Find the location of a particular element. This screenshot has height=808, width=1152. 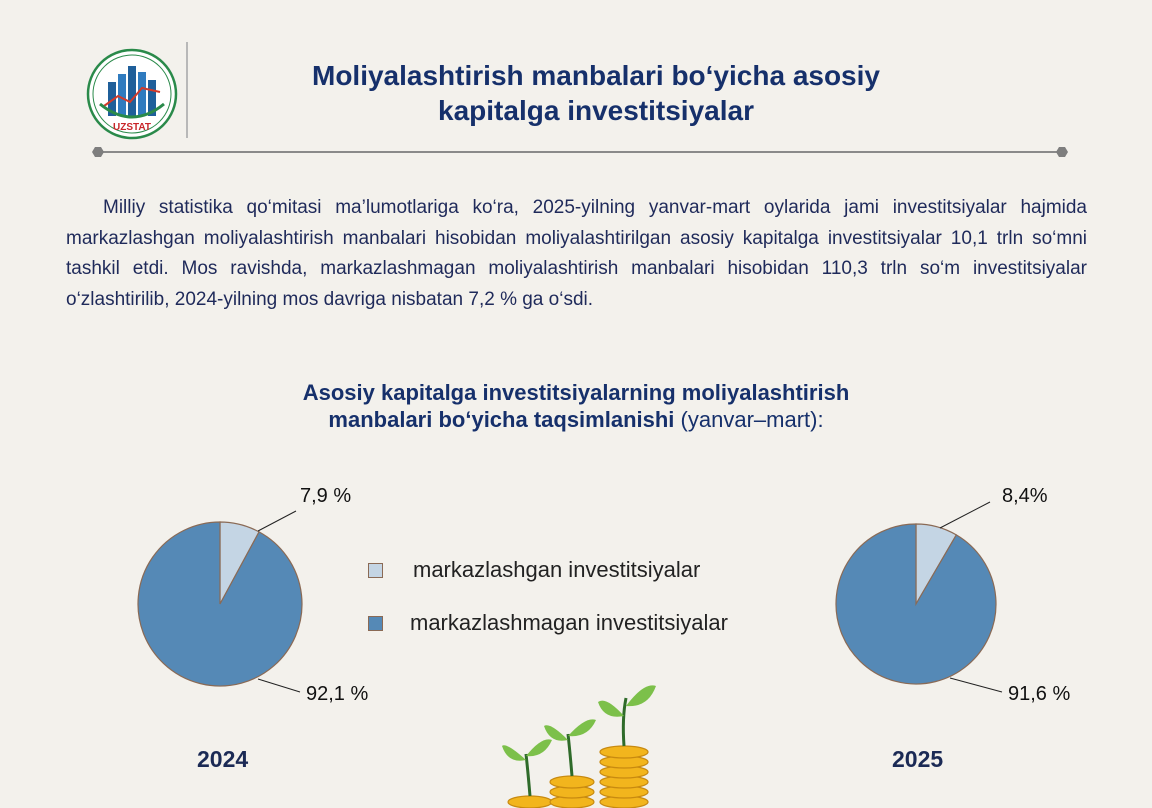

title-rule is located at coordinates (580, 152).